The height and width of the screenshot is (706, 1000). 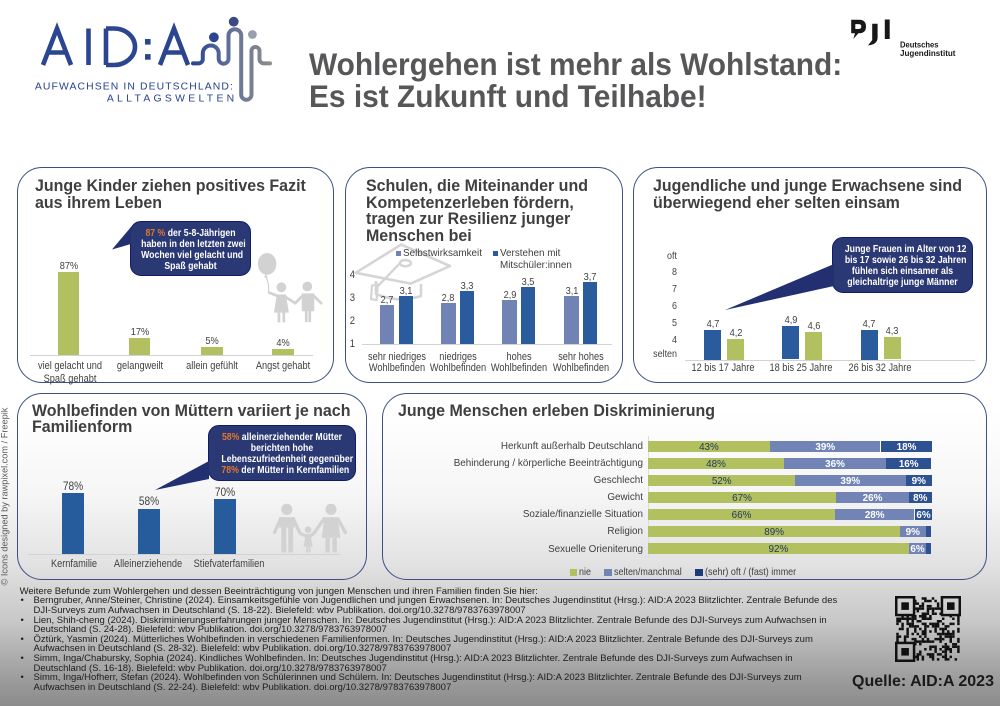 What do you see at coordinates (928, 53) in the screenshot?
I see `svg-text: Jugendinstitut` at bounding box center [928, 53].